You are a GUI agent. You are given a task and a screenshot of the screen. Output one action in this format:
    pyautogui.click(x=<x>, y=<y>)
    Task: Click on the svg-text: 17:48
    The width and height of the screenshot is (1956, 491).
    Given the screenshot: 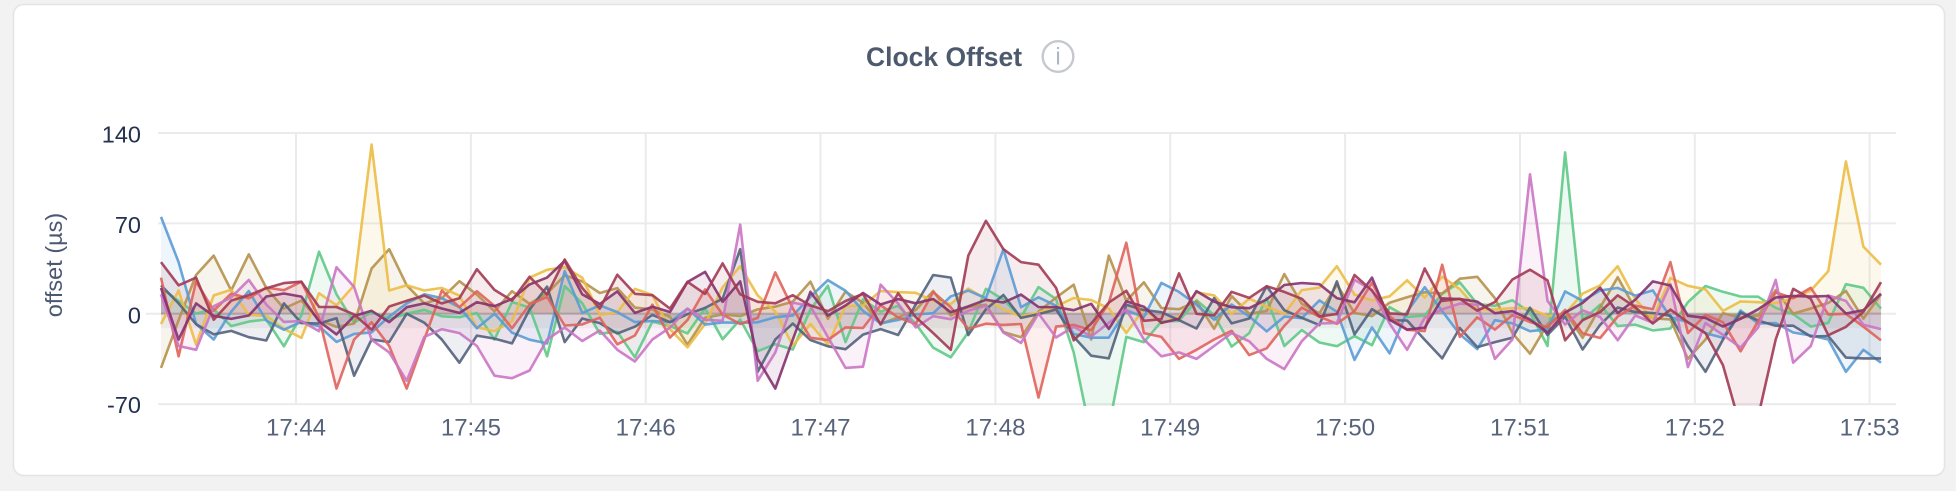 What is the action you would take?
    pyautogui.click(x=995, y=428)
    